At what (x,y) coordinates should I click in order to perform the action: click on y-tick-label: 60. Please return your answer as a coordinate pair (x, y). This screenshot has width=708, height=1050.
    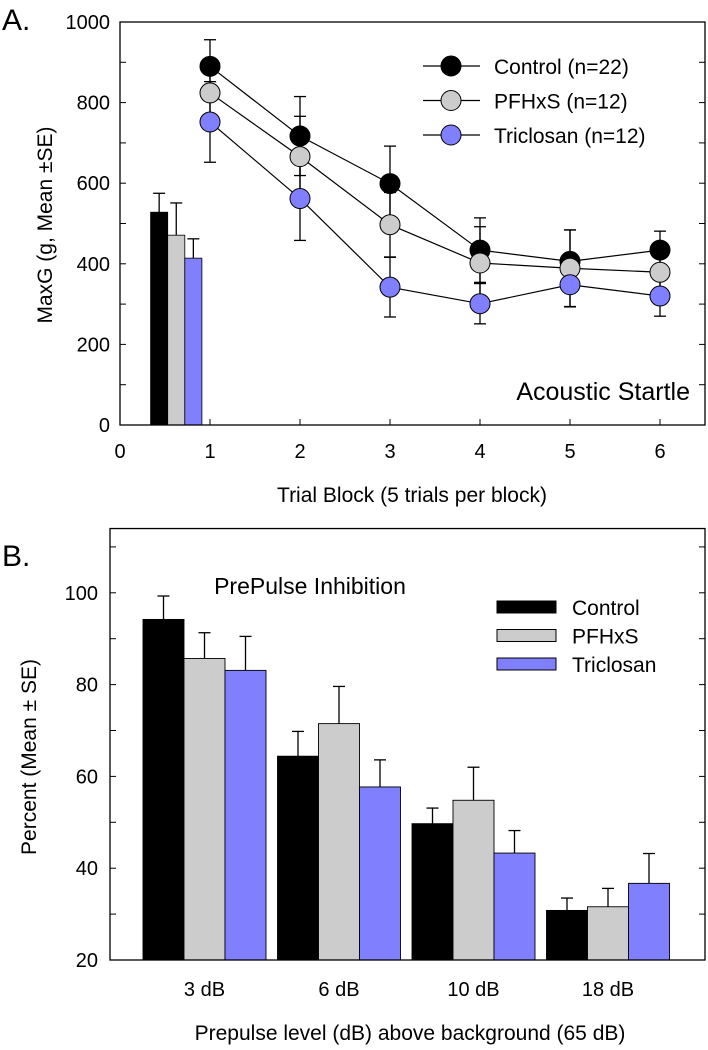
    Looking at the image, I should click on (87, 777).